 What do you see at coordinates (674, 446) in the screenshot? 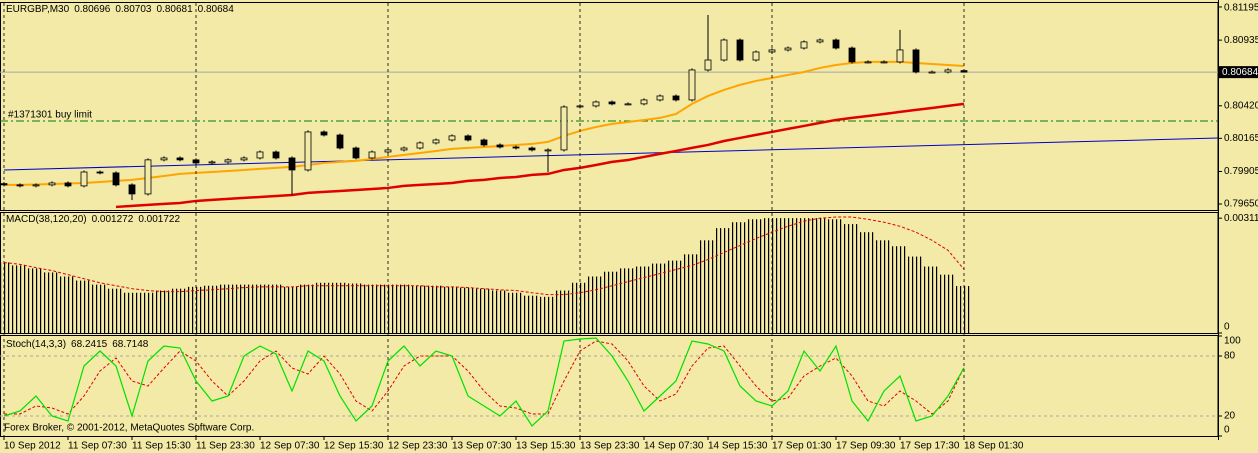
I see `x-tick-label: 14 Sep 07:30` at bounding box center [674, 446].